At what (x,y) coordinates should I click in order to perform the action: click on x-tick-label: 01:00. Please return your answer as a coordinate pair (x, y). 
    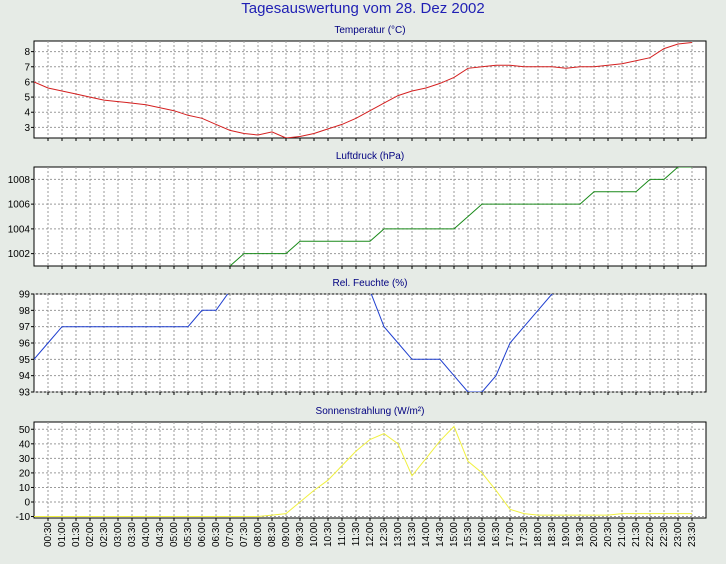
    Looking at the image, I should click on (62, 534).